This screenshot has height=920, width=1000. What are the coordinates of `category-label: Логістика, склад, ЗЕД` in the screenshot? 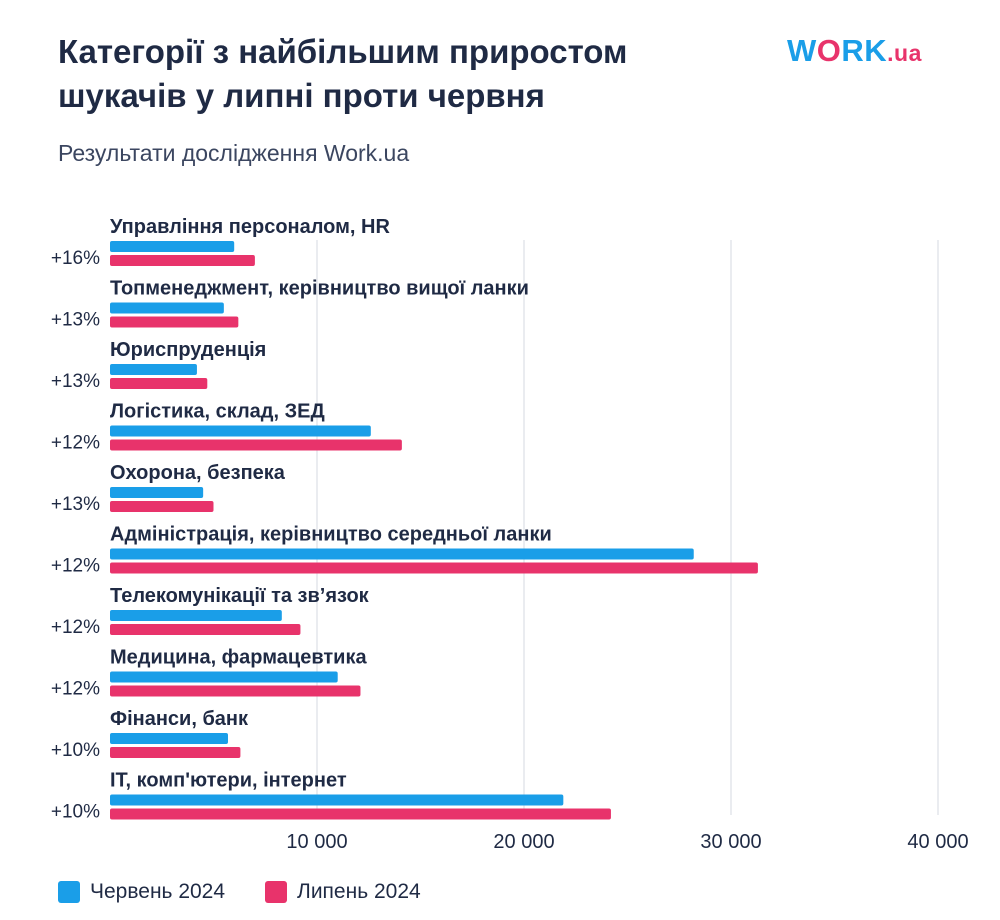 It's located at (217, 412).